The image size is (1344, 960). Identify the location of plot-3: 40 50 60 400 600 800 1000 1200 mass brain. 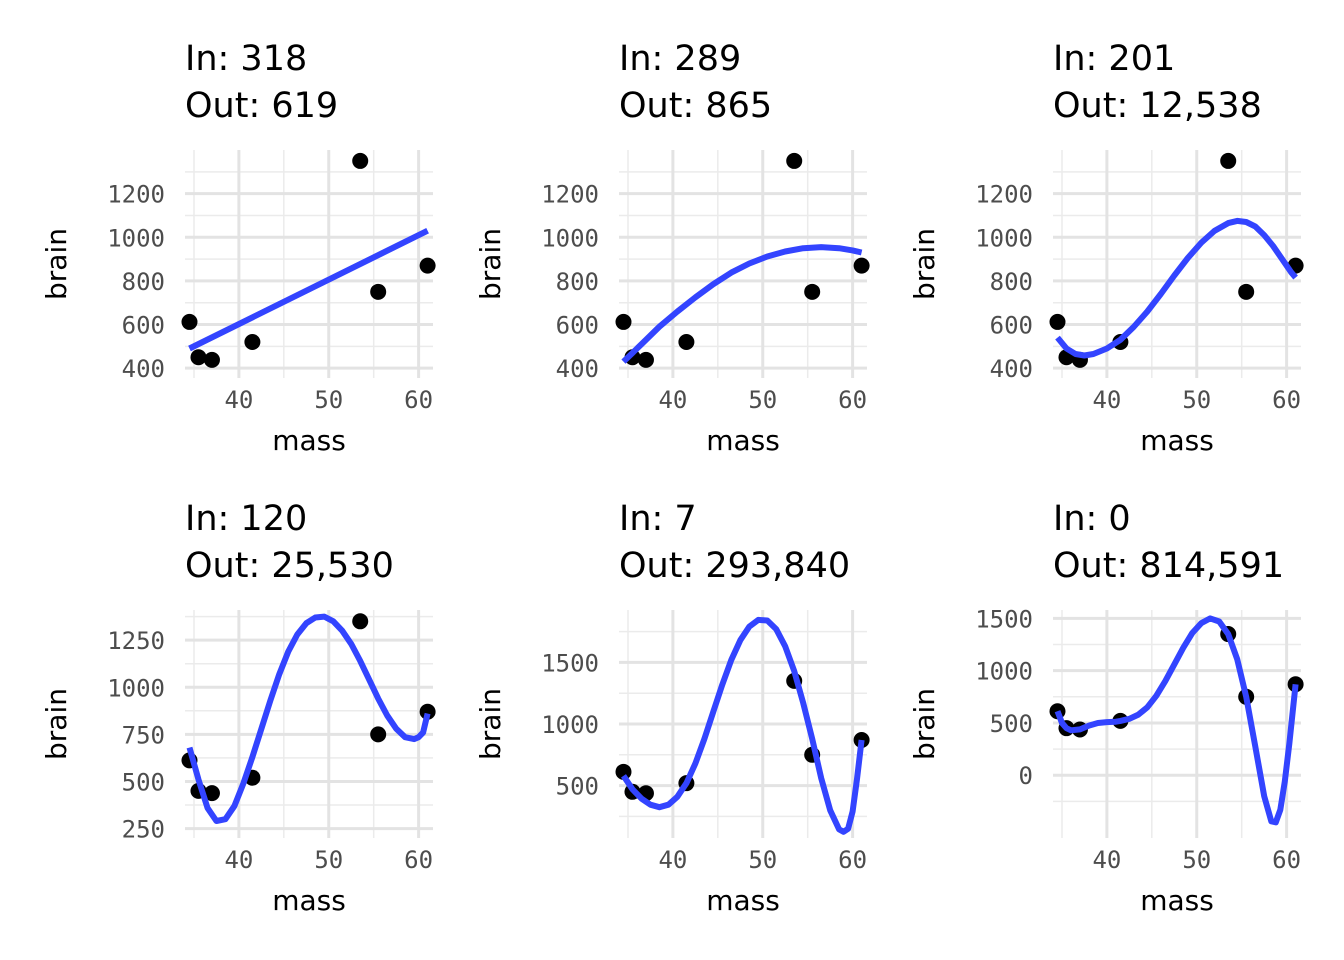
(1106, 303).